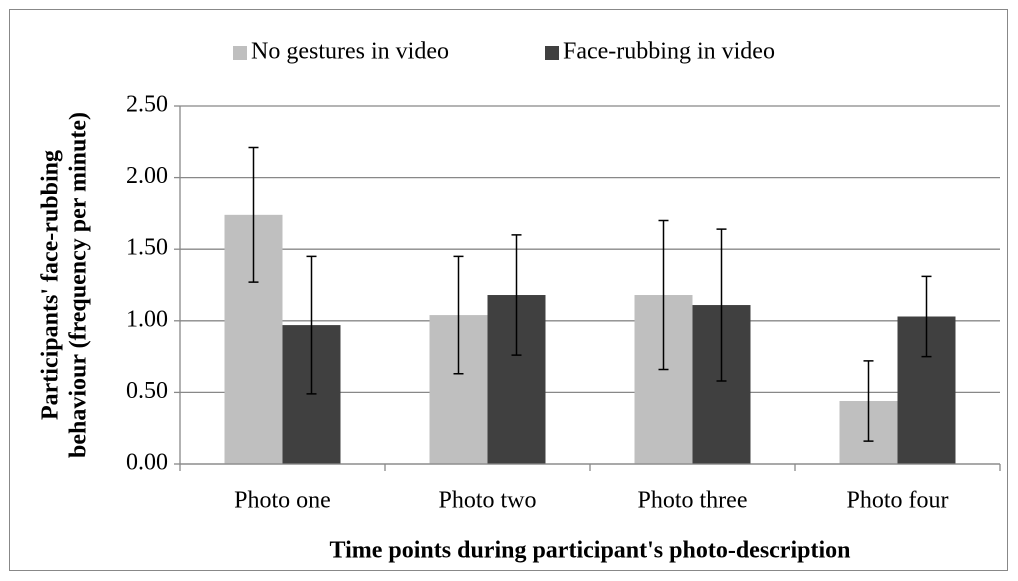 Image resolution: width=1018 pixels, height=581 pixels. Describe the element at coordinates (147, 248) in the screenshot. I see `y-tick-label: 1.50` at that location.